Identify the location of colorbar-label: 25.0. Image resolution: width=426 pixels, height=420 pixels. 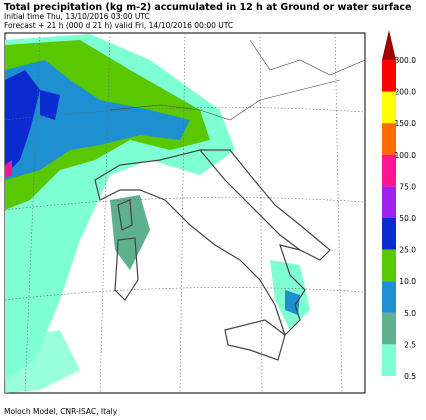
(407, 250).